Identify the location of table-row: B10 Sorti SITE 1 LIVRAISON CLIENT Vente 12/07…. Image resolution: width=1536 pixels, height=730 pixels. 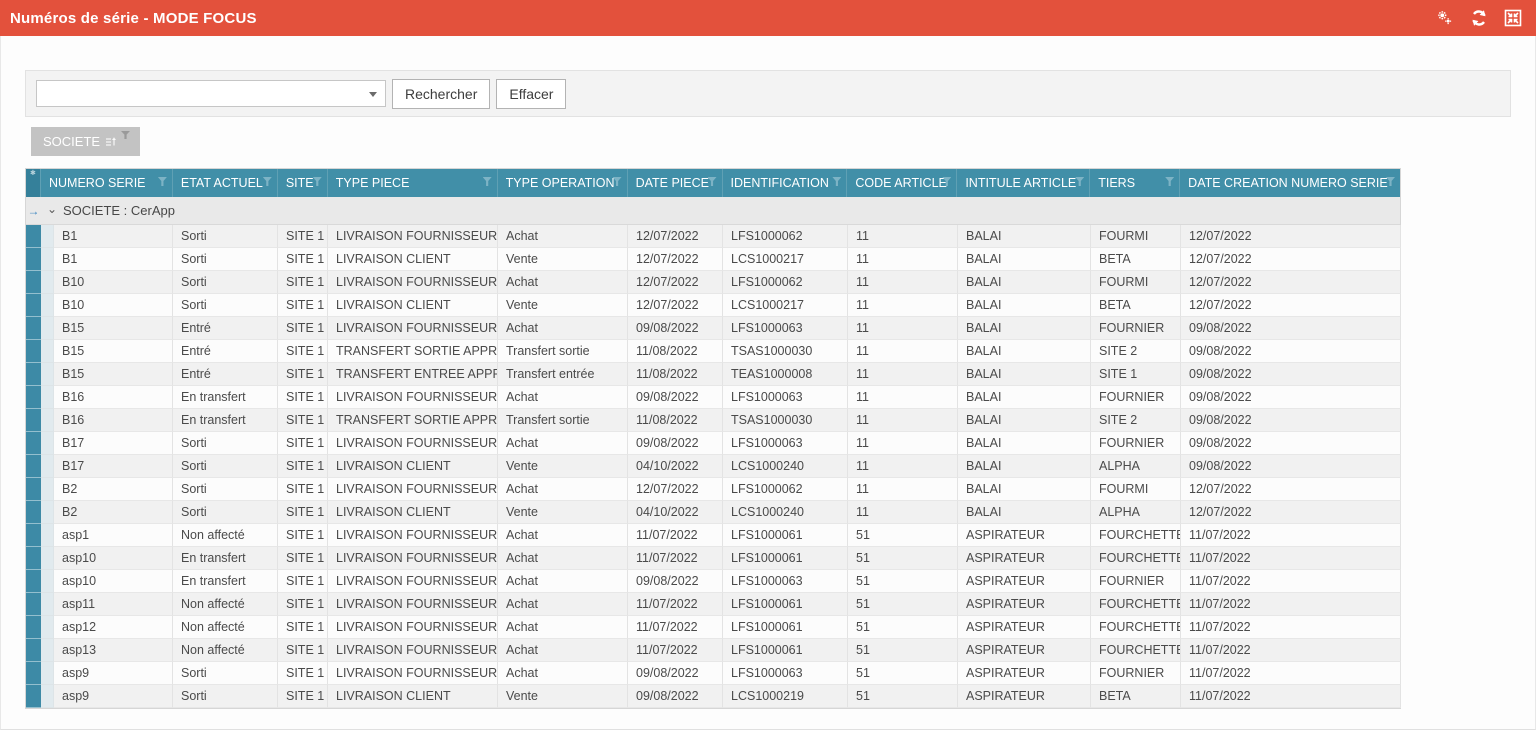
(713, 305).